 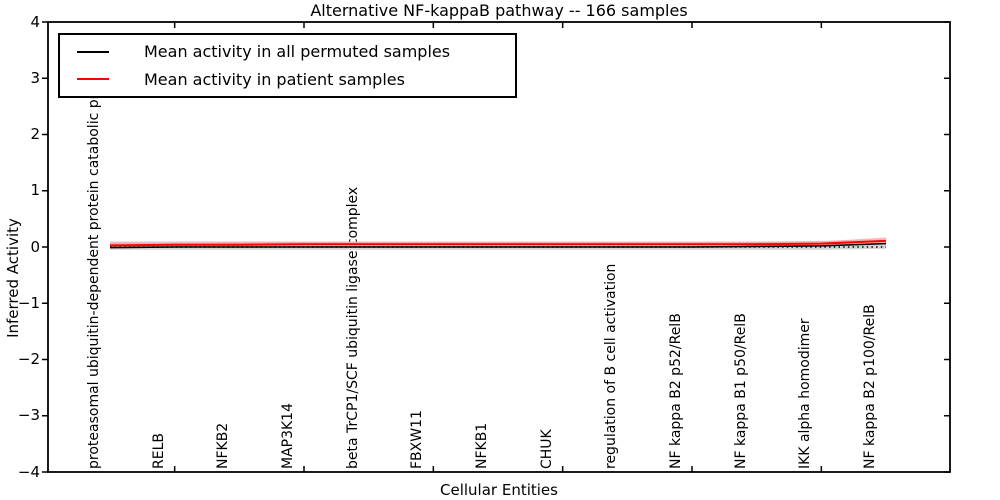 I want to click on x-tick-label: IKK alpha homodimer, so click(x=805, y=393).